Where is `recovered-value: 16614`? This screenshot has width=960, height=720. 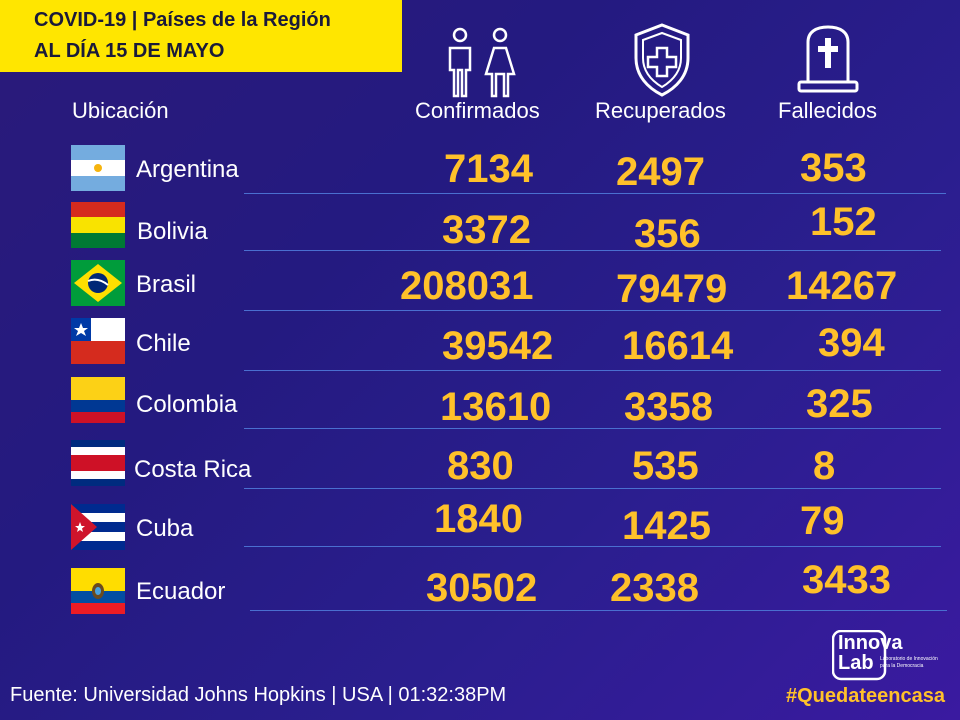 recovered-value: 16614 is located at coordinates (678, 346).